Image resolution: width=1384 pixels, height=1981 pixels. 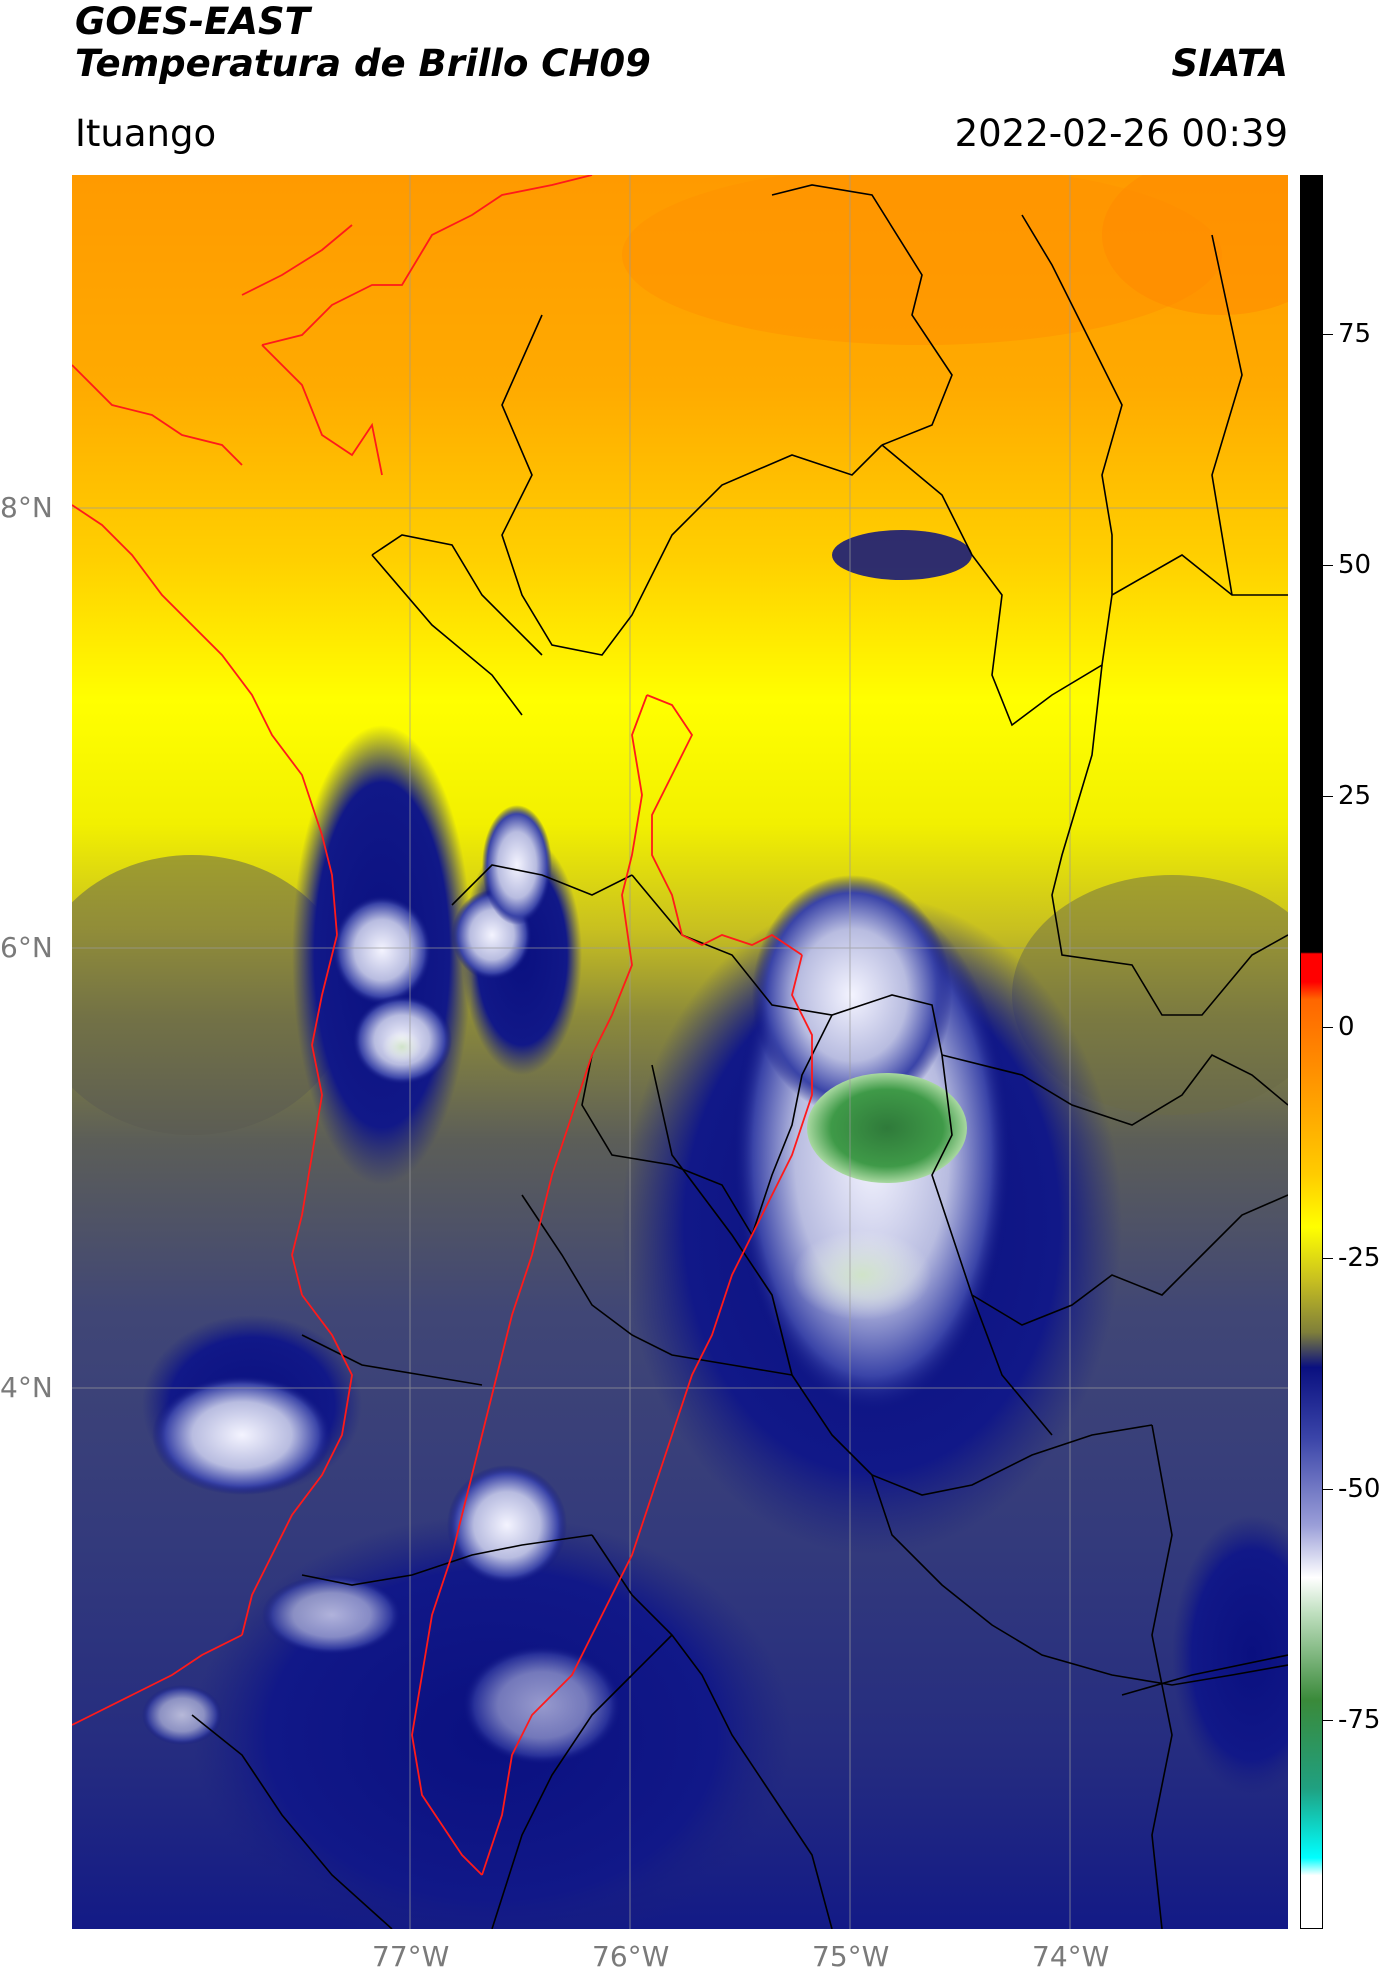 What do you see at coordinates (1311, 1052) in the screenshot?
I see `colorbar` at bounding box center [1311, 1052].